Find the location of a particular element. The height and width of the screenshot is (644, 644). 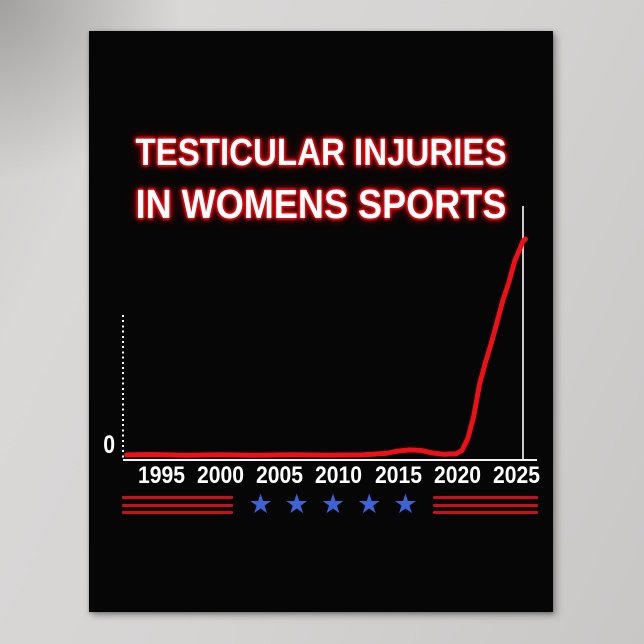

x-axis-tick-labels: 1995 2000 2005 2010 2015 2020 2025 is located at coordinates (339, 476).